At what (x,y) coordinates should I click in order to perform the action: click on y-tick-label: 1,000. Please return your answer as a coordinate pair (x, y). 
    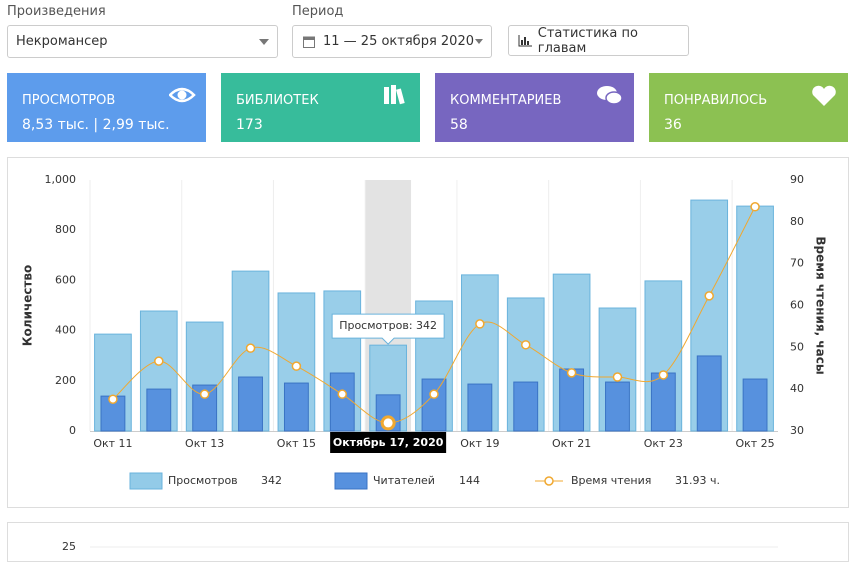
    Looking at the image, I should click on (61, 179).